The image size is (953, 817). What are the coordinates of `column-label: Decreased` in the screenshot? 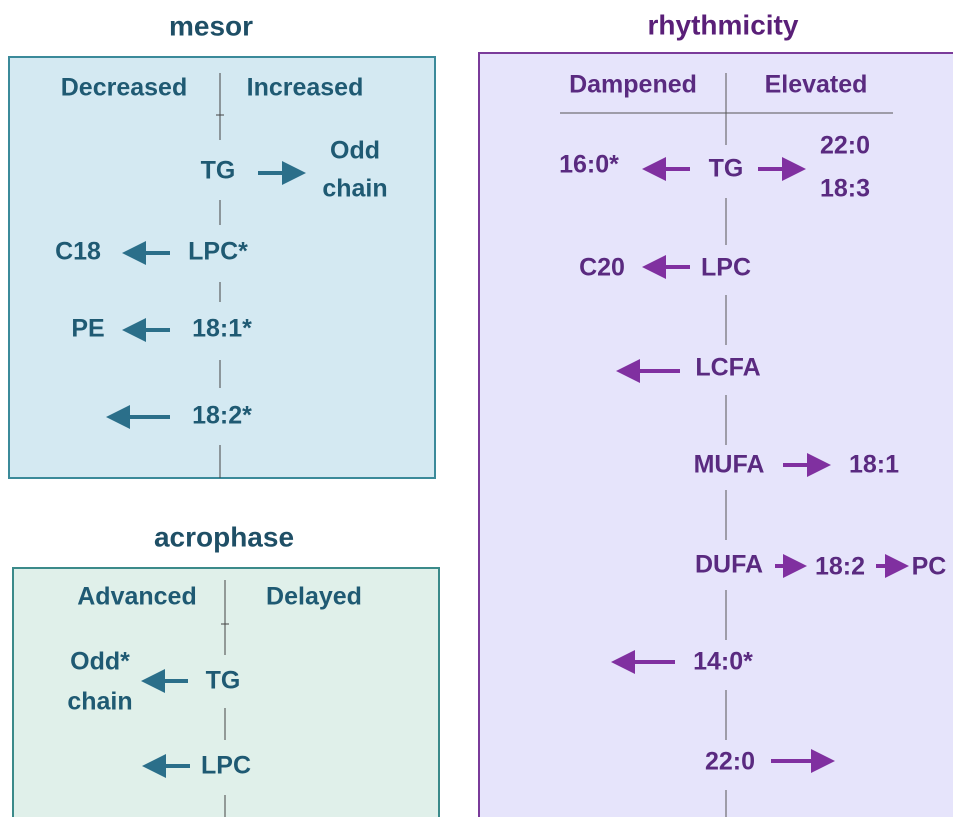 It's located at (124, 88).